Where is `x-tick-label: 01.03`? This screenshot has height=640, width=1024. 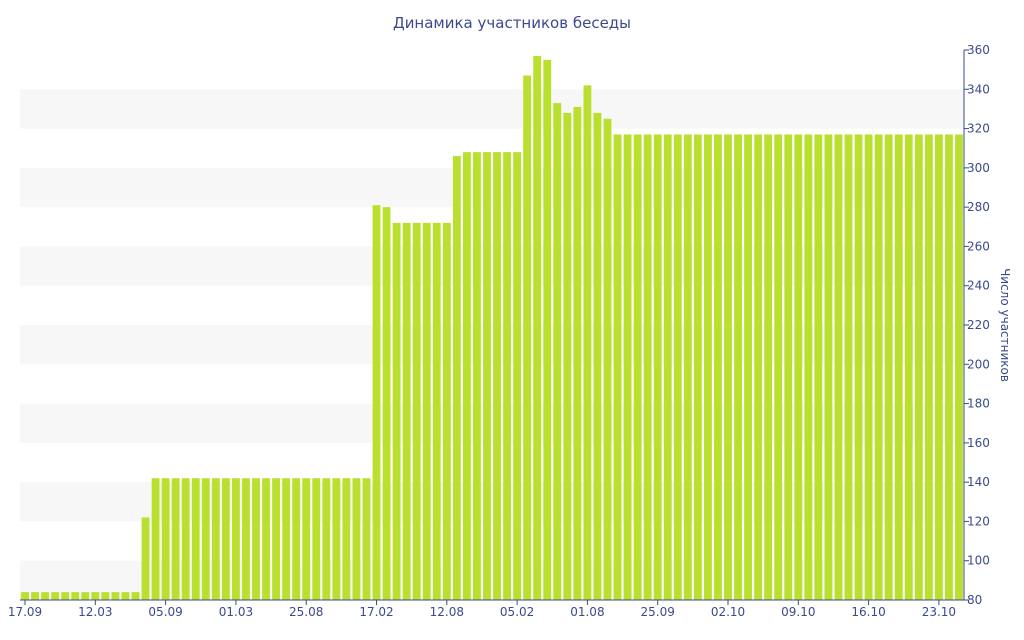
x-tick-label: 01.03 is located at coordinates (236, 612).